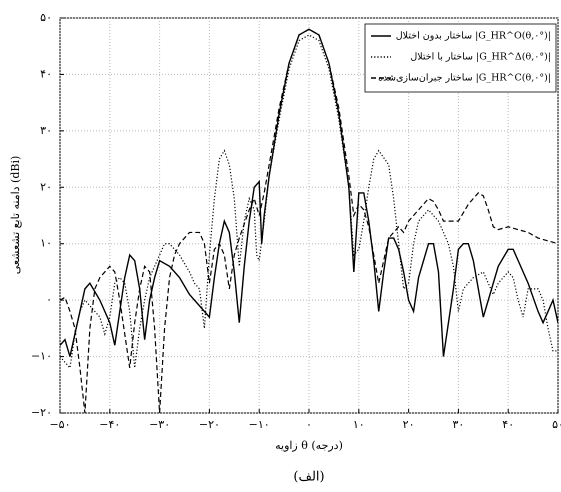 Image resolution: width=561 pixels, height=492 pixels. Describe the element at coordinates (46, 243) in the screenshot. I see `y-tick-label: ۱۰` at that location.